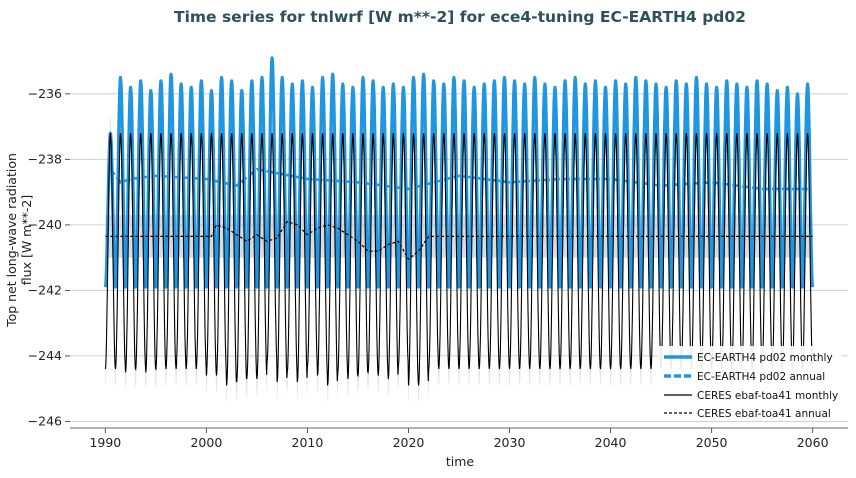  What do you see at coordinates (45, 355) in the screenshot?
I see `y-tick-label: −244` at bounding box center [45, 355].